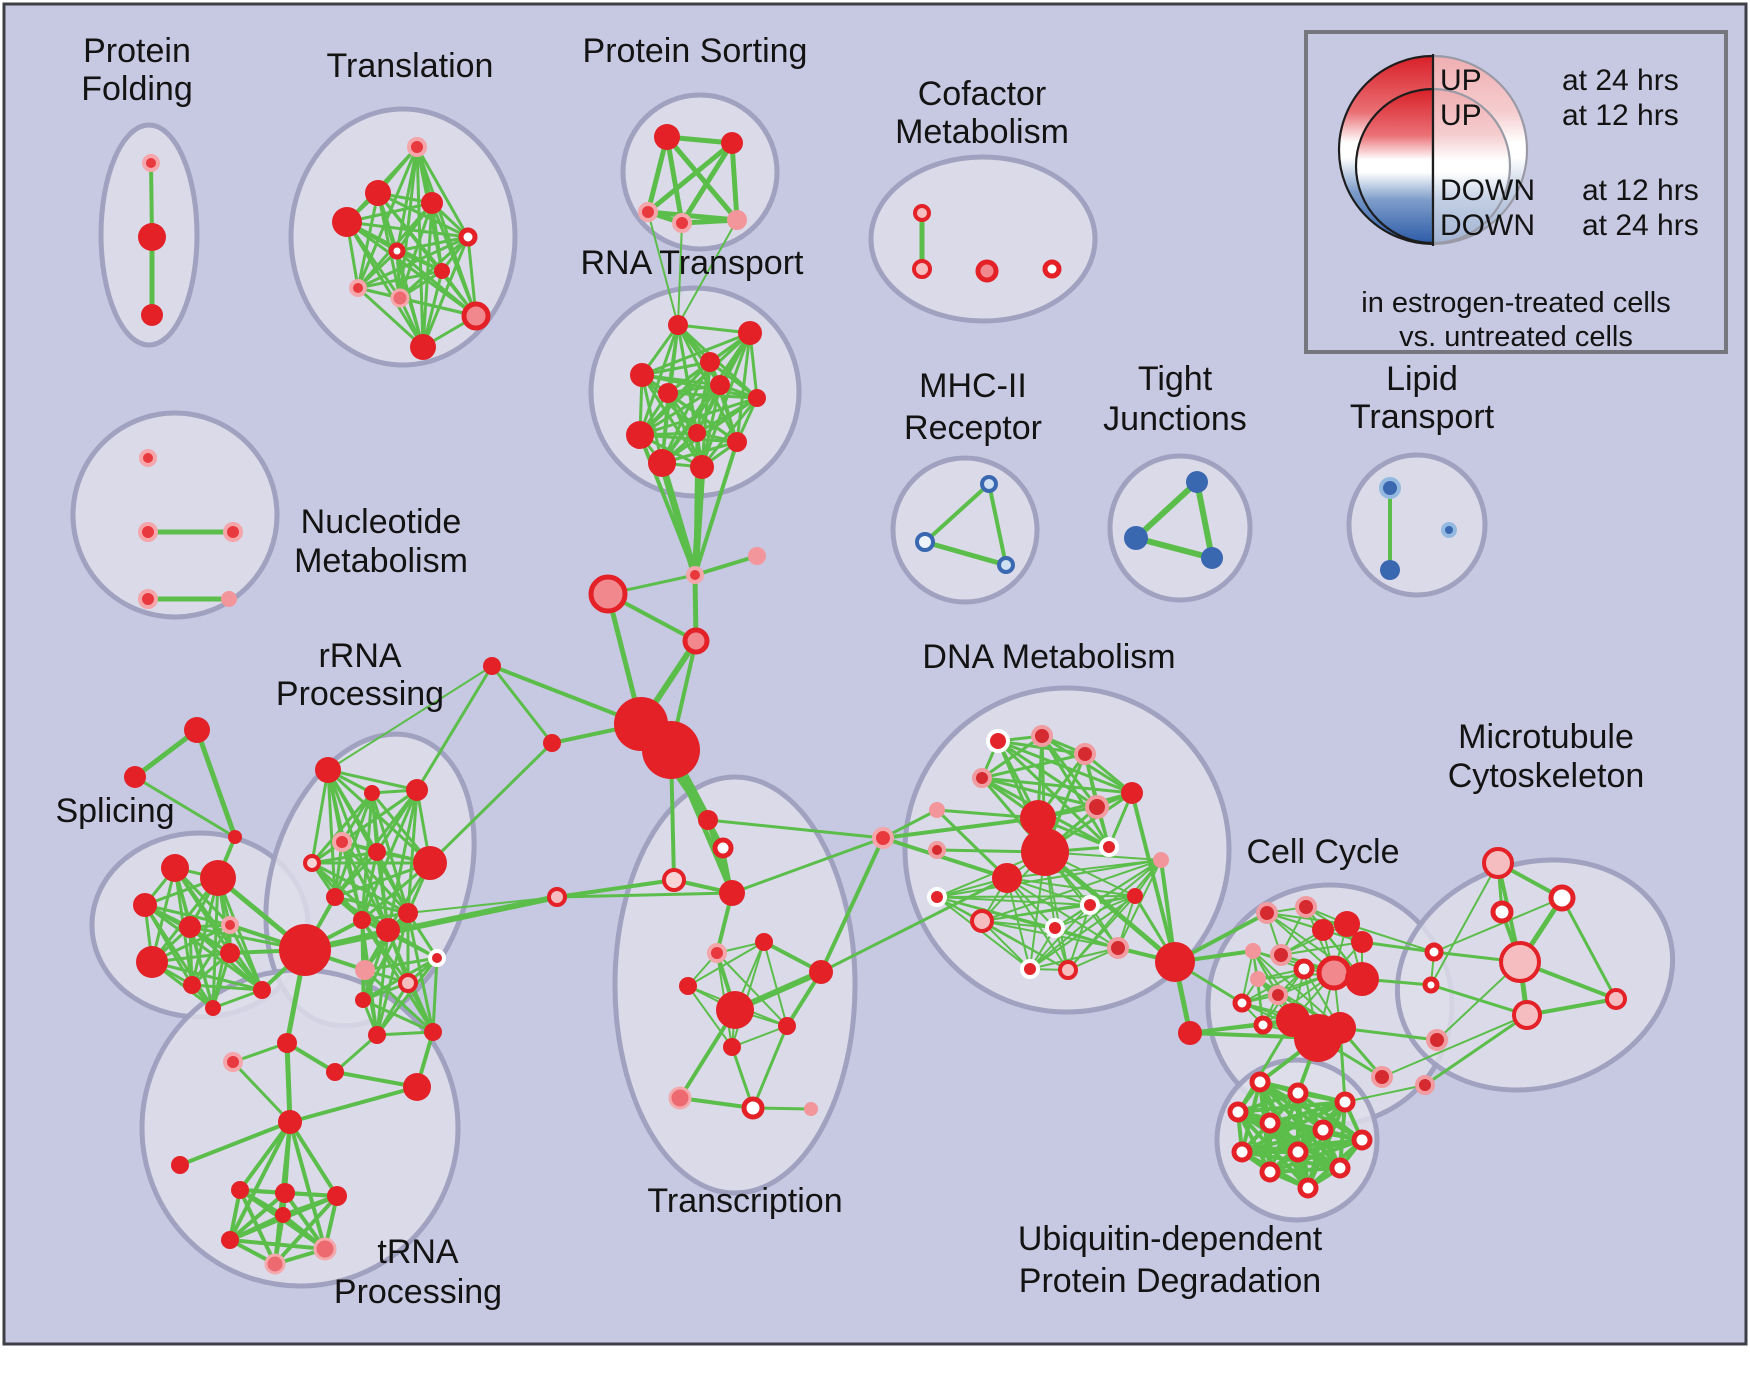  Describe the element at coordinates (720, 385) in the screenshot. I see `node-r6` at that location.